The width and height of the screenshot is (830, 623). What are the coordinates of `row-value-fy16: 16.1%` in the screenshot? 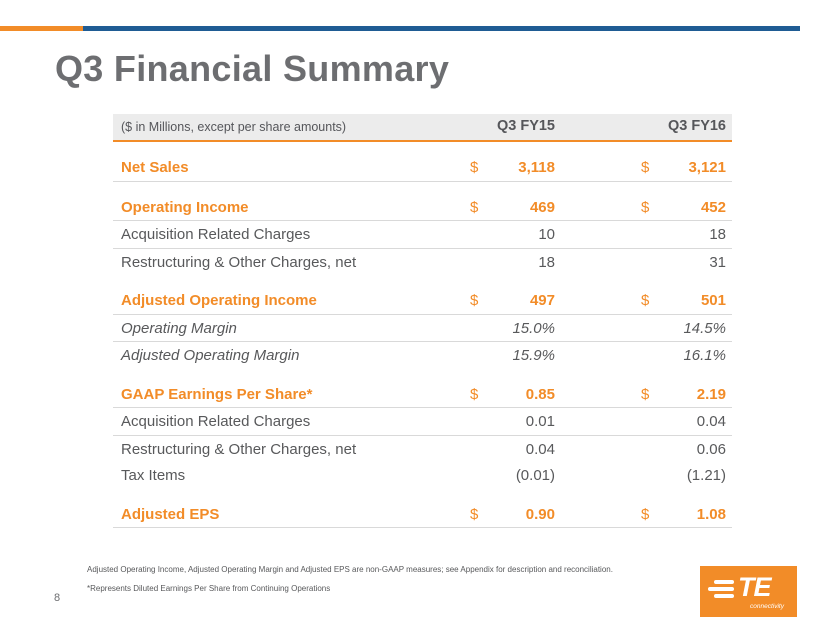 It's located at (704, 355).